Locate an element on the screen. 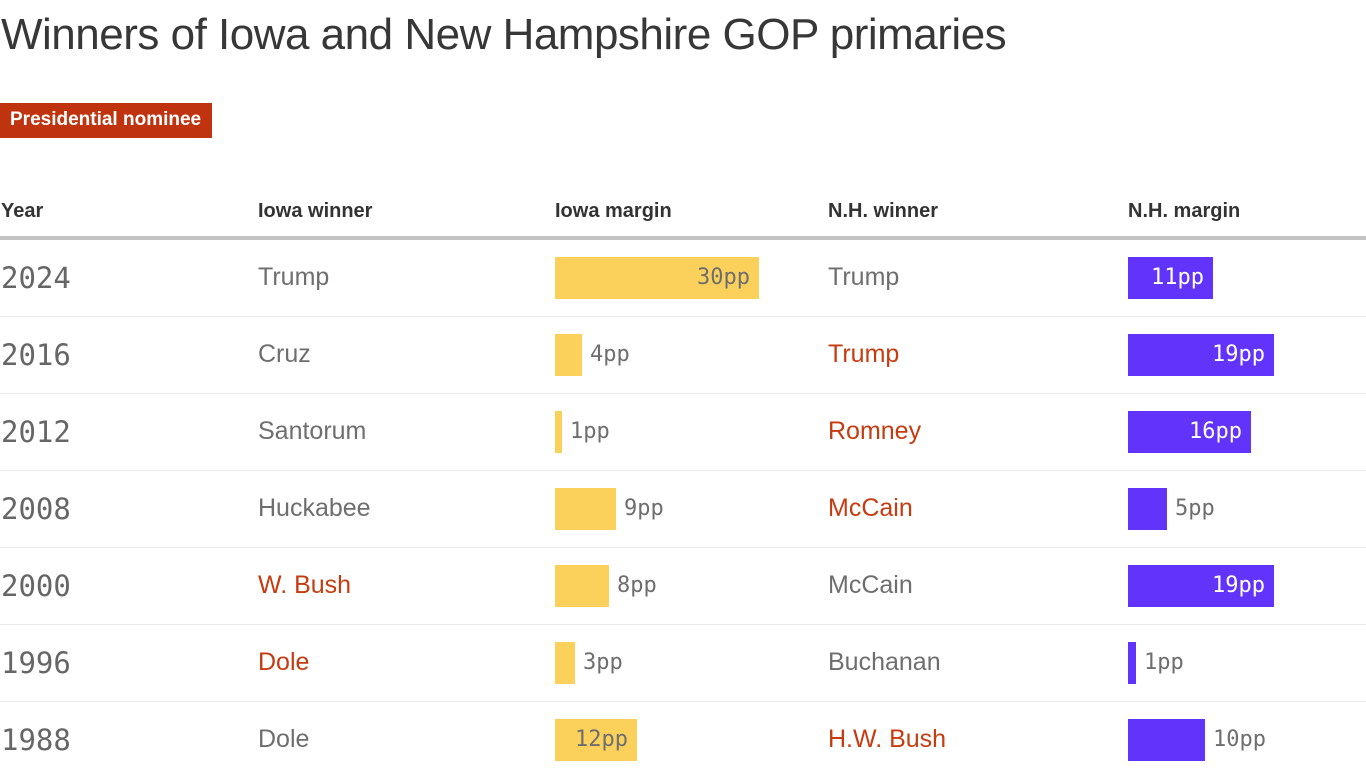  nh-margin-cell: 5pp is located at coordinates (1247, 508).